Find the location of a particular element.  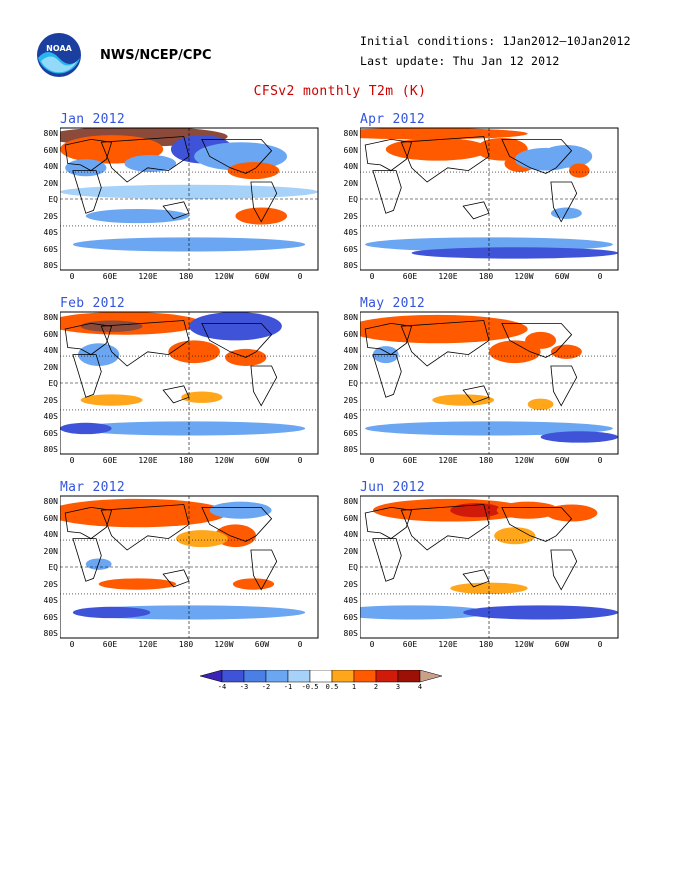

colorbar-label: -1 is located at coordinates (288, 687).